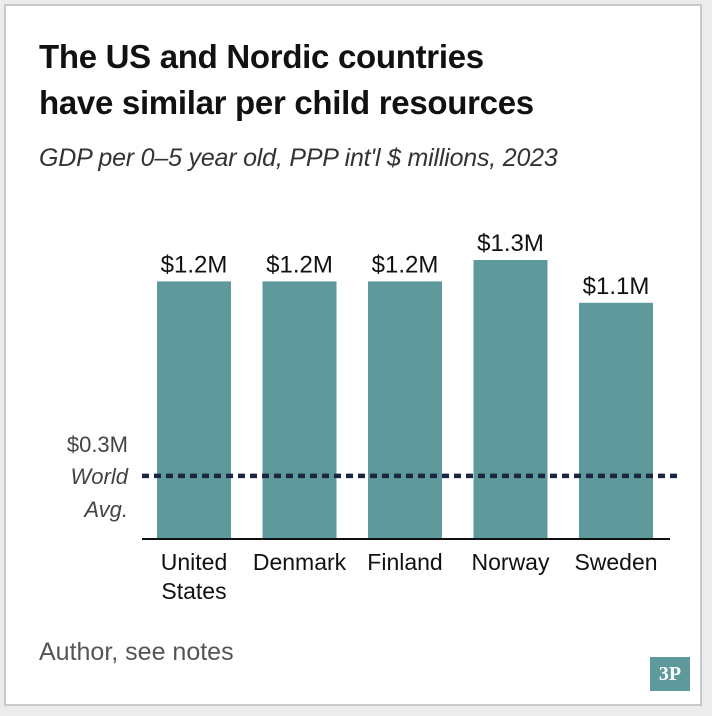 The image size is (712, 716). What do you see at coordinates (97, 444) in the screenshot?
I see `reference-value-label: $0.3M` at bounding box center [97, 444].